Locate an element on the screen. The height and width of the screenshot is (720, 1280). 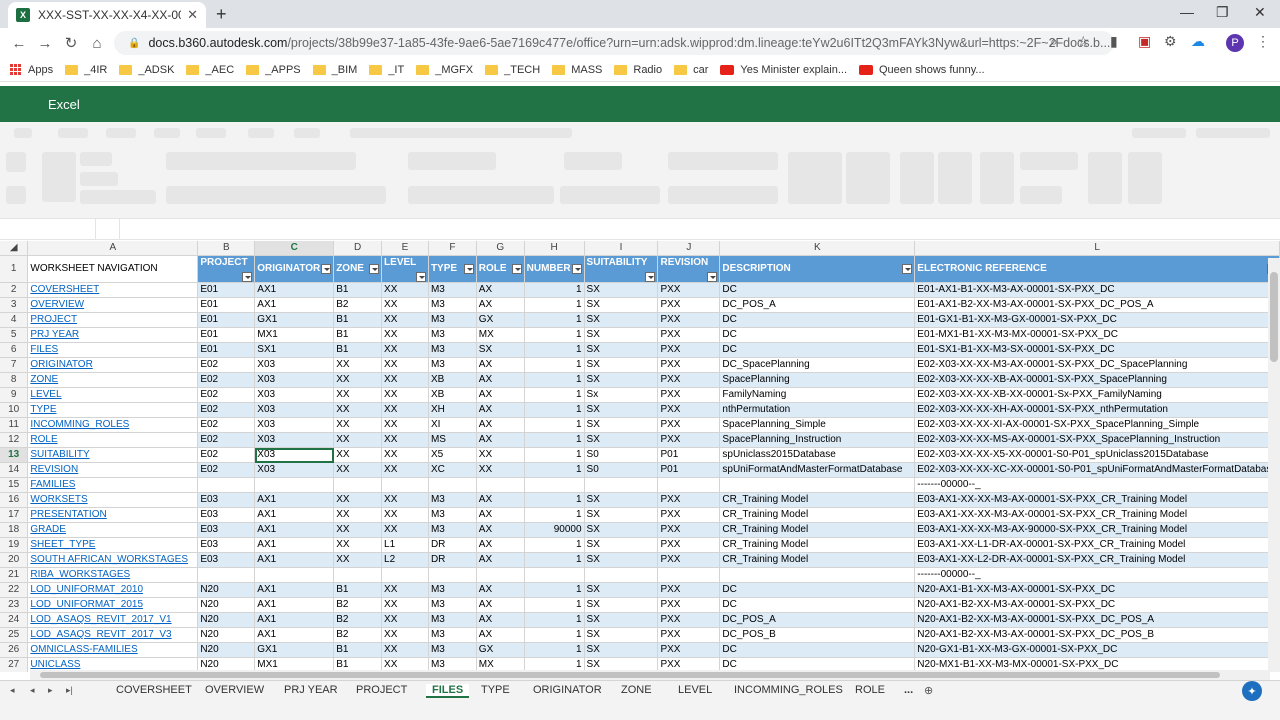
column-header: G is located at coordinates (500, 248).